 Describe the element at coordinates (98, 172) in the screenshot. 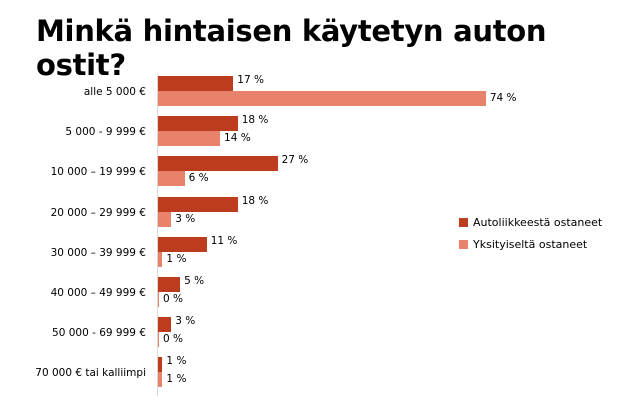

I see `category-label: 10 000 – 19 999 €` at that location.